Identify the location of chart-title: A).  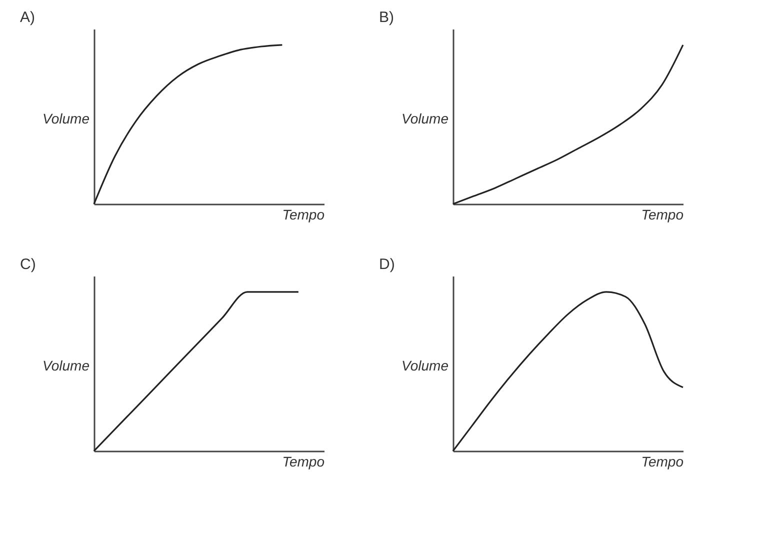
(28, 17).